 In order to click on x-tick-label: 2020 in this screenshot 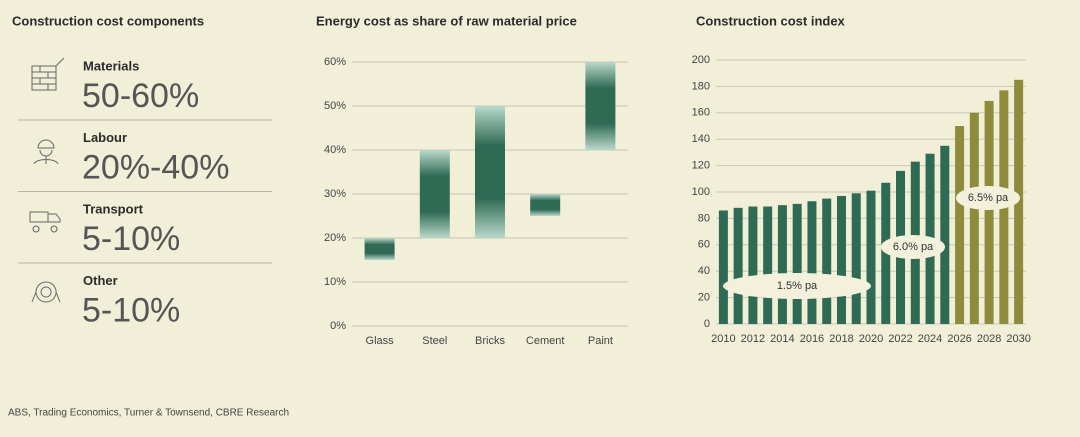, I will do `click(871, 339)`.